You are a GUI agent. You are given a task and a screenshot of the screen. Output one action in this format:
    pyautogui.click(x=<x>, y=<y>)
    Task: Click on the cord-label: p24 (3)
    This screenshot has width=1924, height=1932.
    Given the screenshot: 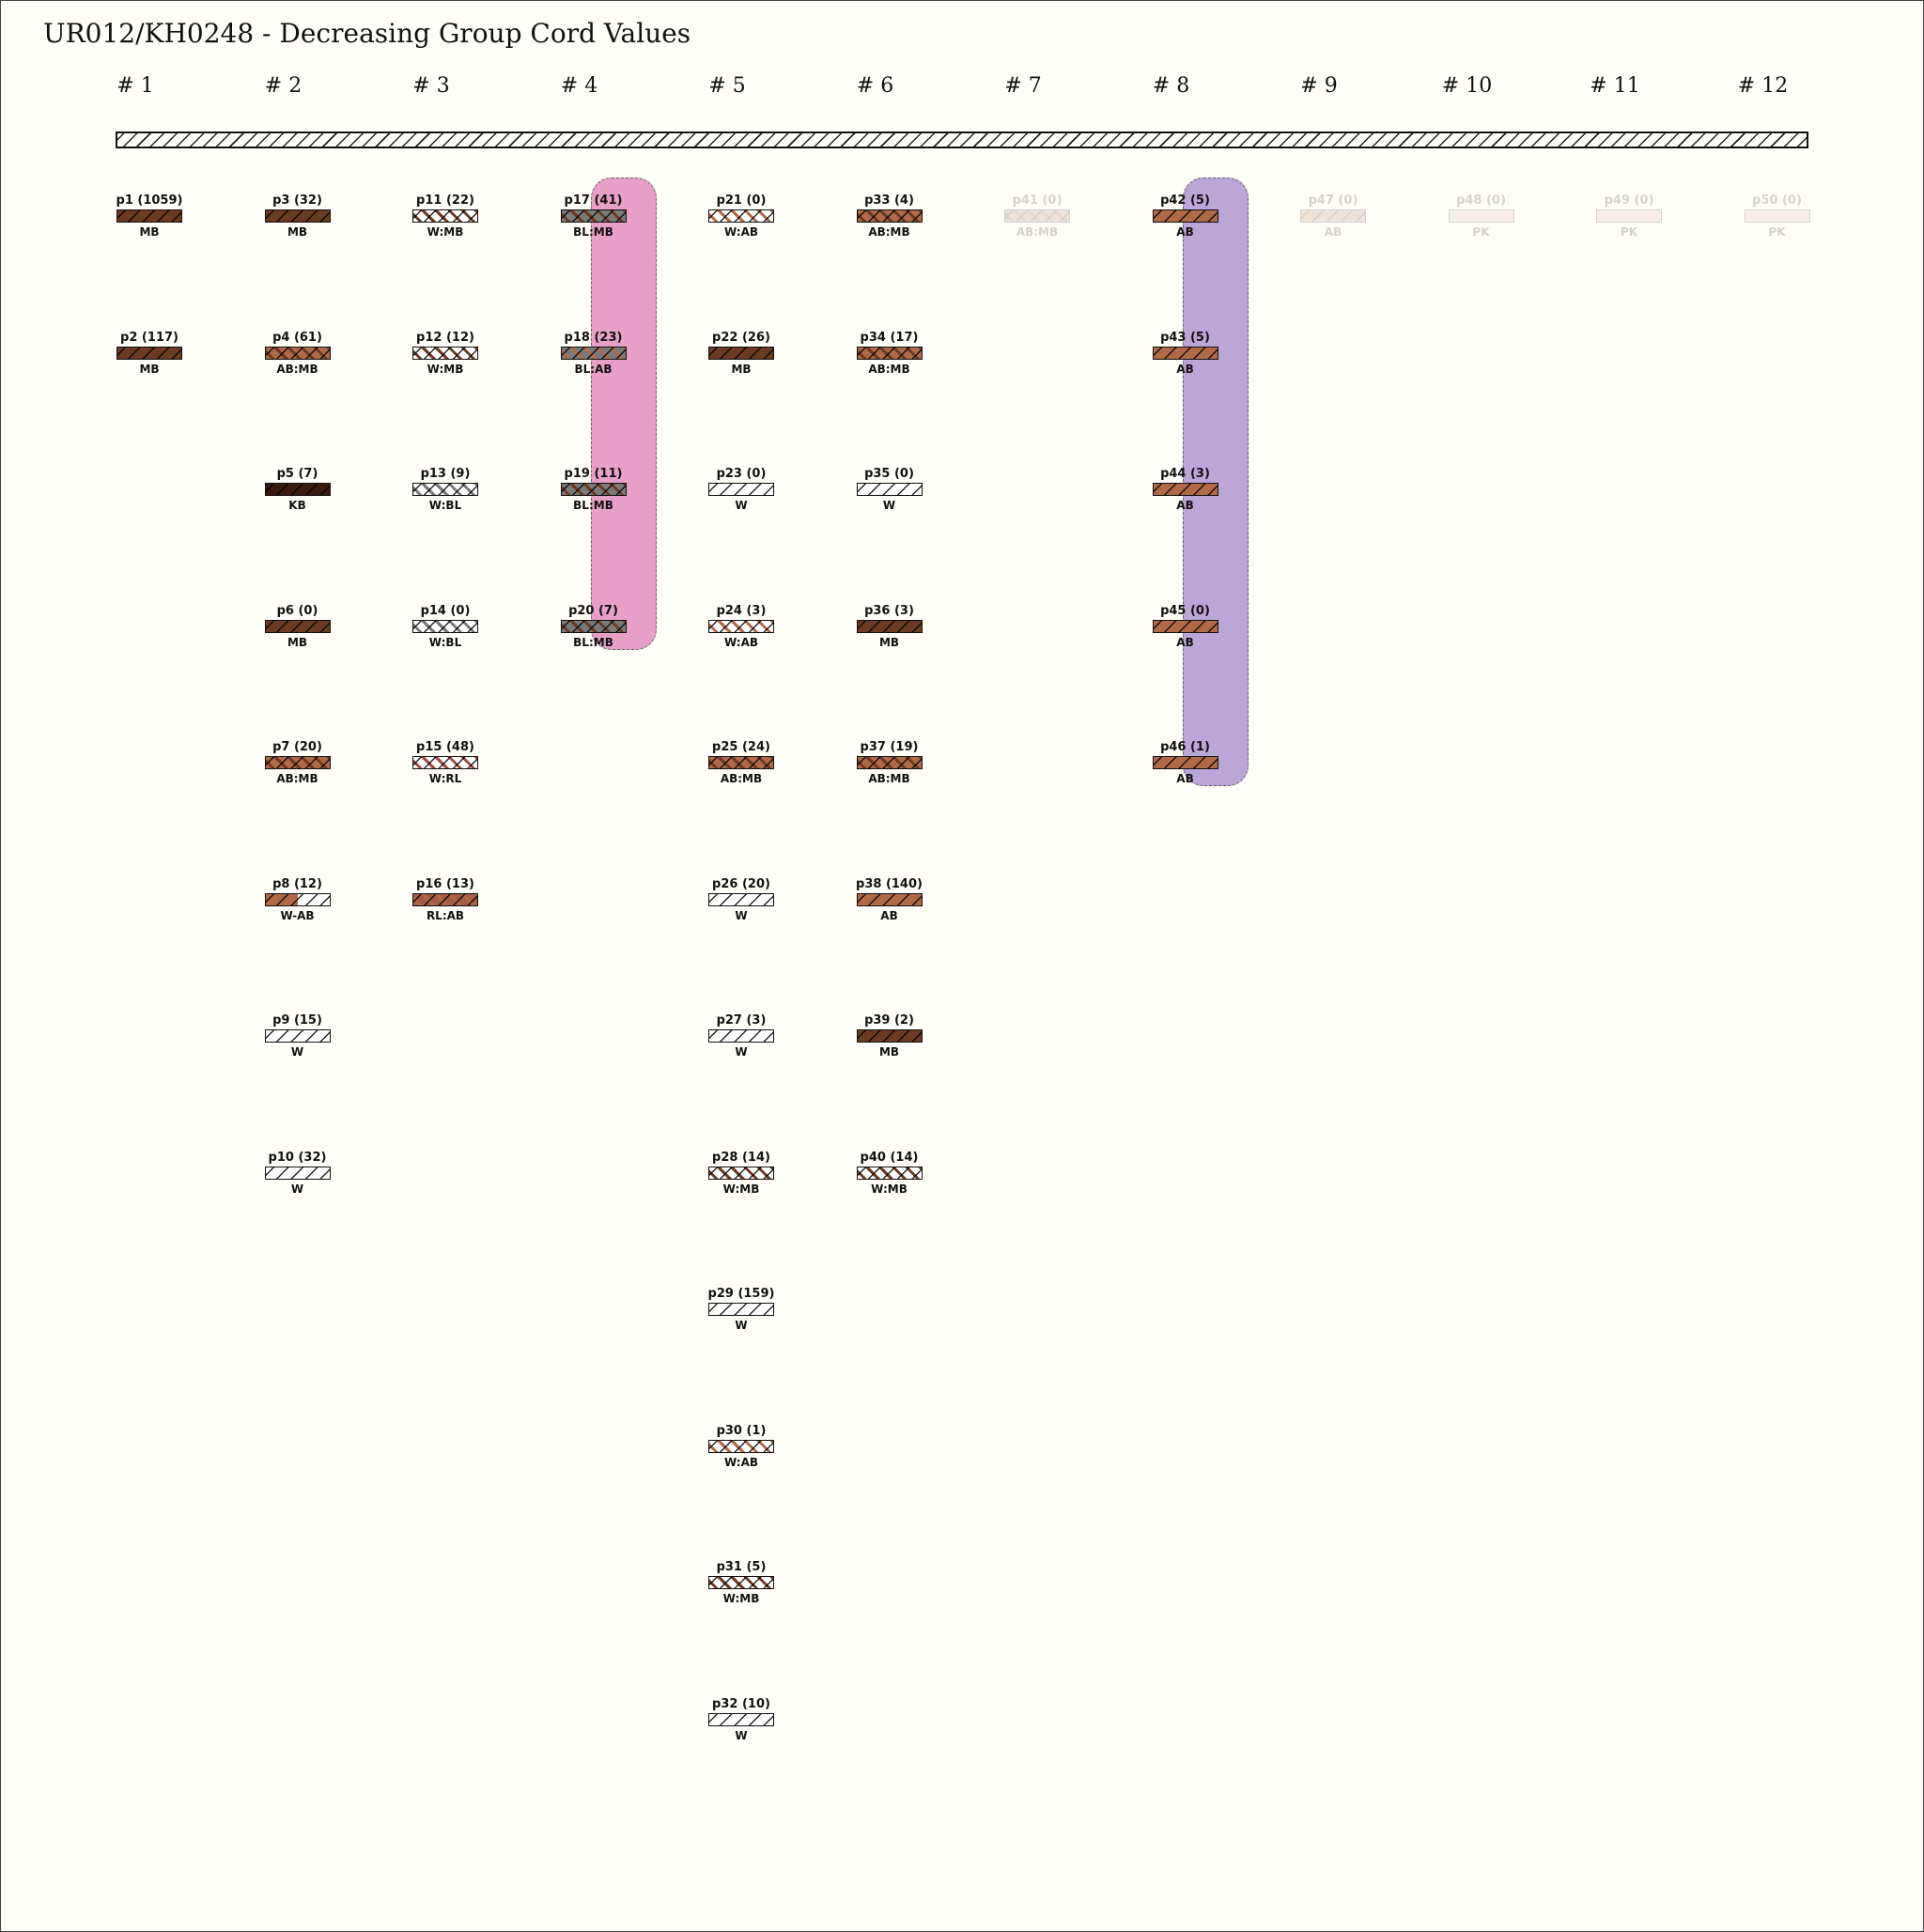 What is the action you would take?
    pyautogui.click(x=741, y=610)
    